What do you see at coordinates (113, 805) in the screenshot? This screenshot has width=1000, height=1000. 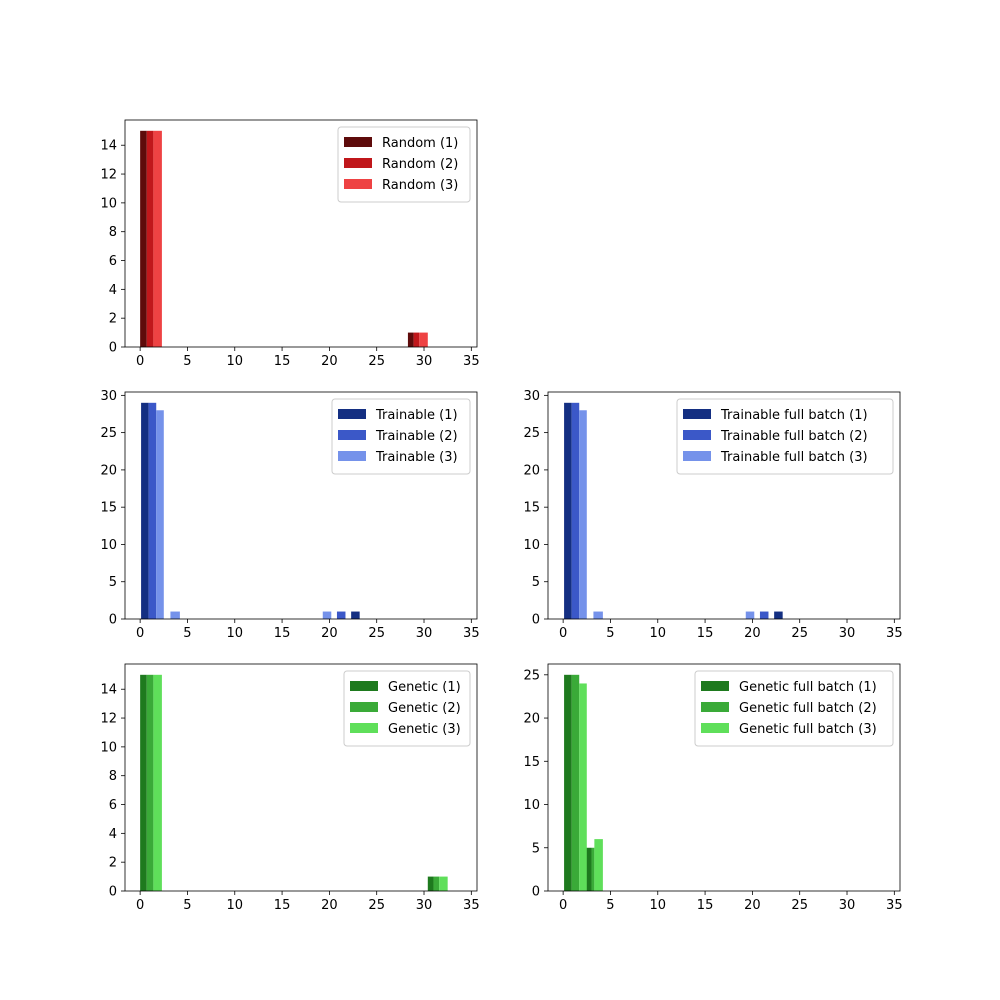 I see `y-tick-label: 6` at bounding box center [113, 805].